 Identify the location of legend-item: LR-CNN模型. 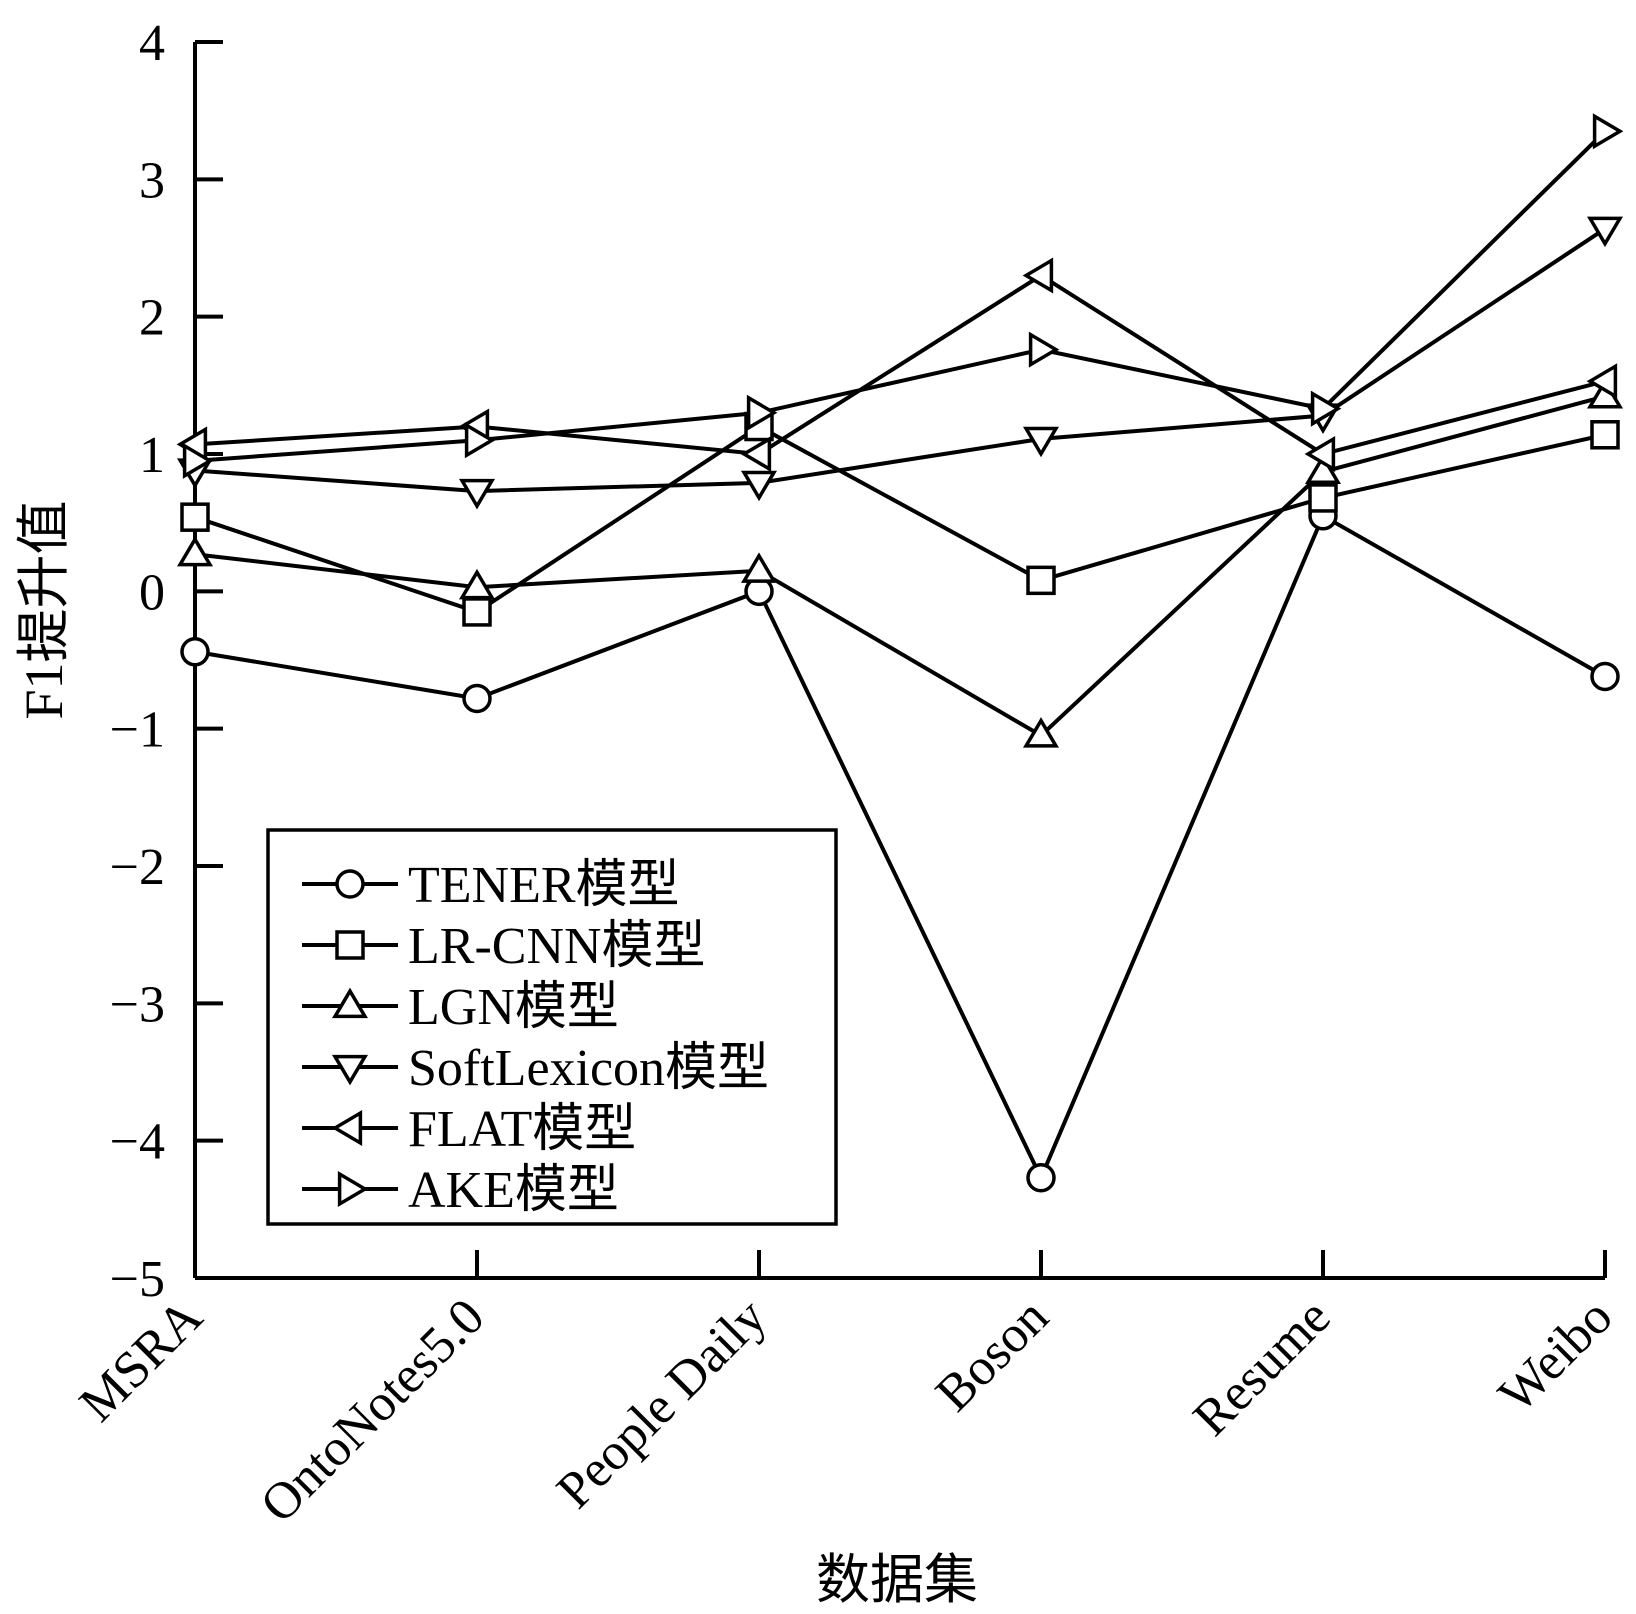
(504, 946).